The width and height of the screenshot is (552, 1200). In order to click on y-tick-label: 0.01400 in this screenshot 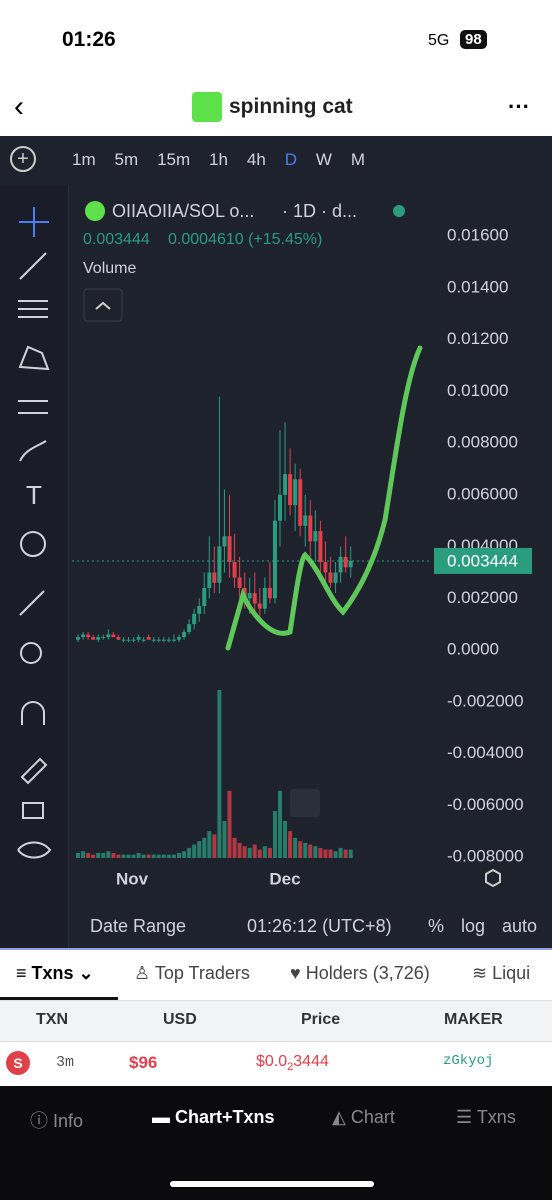, I will do `click(477, 286)`.